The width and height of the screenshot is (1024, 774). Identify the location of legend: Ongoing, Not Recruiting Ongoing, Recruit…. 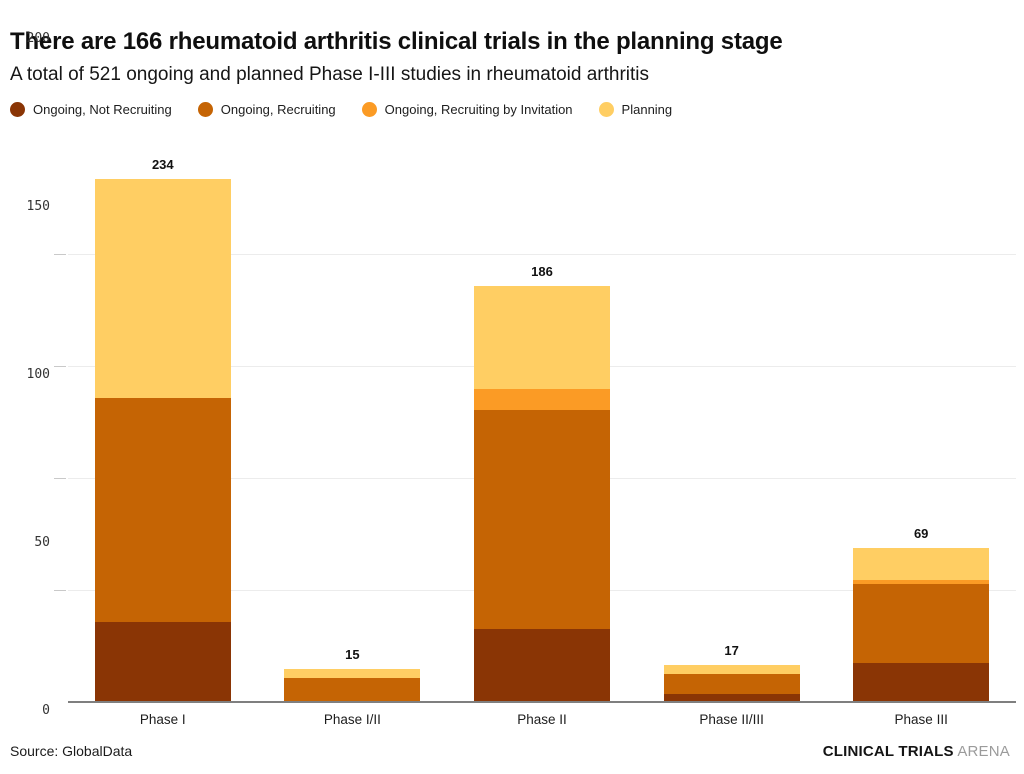
(511, 109).